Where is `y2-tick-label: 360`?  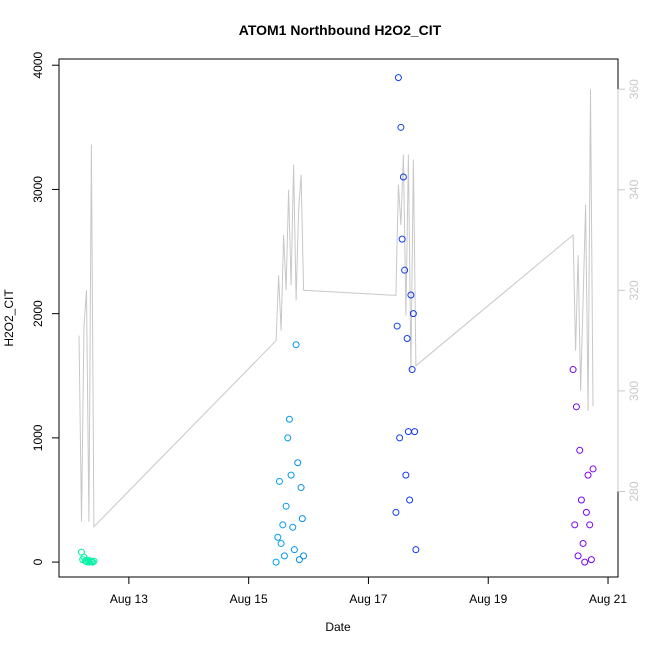 y2-tick-label: 360 is located at coordinates (634, 89).